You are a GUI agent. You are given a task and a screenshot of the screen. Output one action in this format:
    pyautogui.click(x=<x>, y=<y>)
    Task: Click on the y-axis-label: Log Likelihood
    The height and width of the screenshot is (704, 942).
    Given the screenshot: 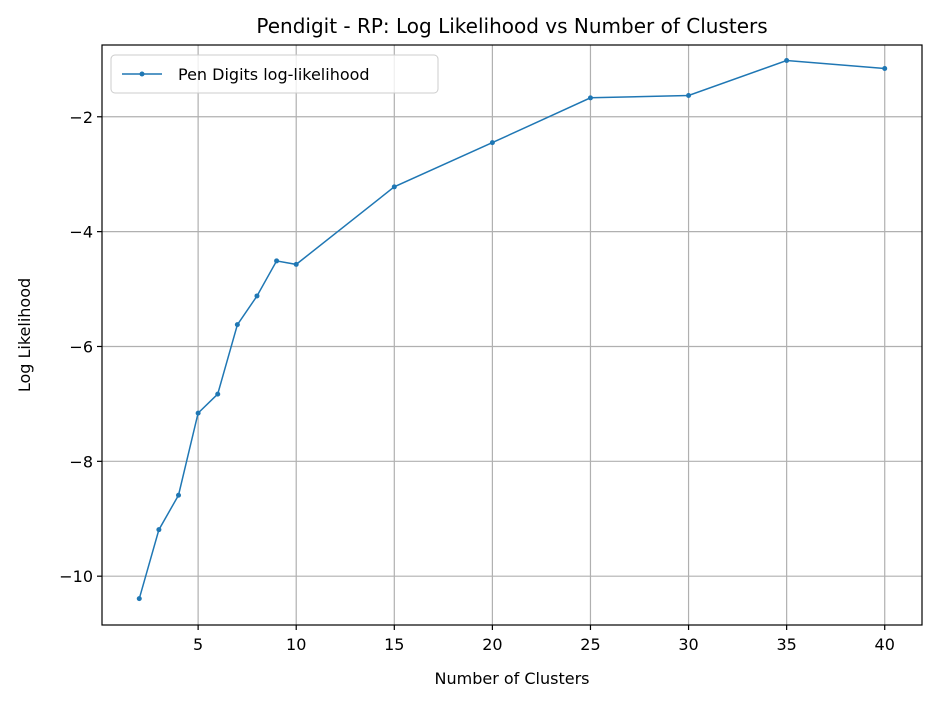 What is the action you would take?
    pyautogui.click(x=24, y=335)
    